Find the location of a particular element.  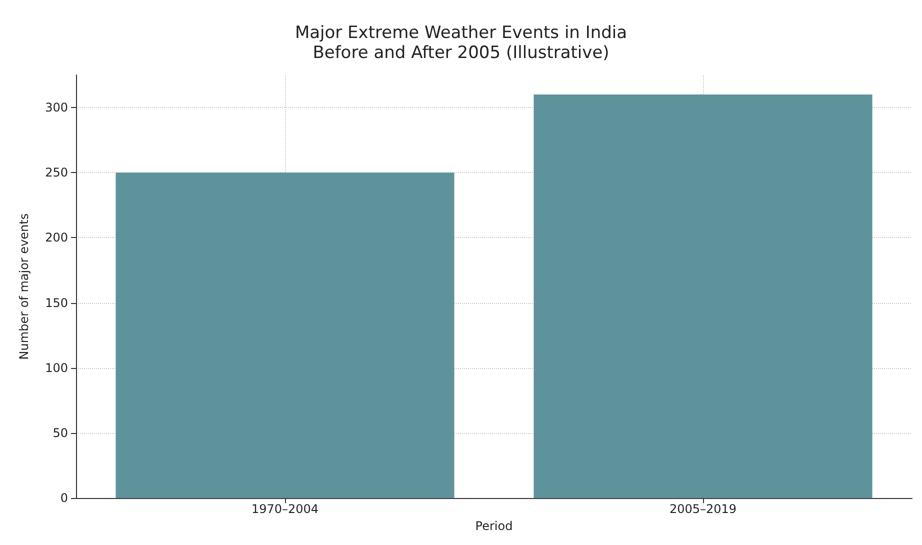

y-tick-label: 250 is located at coordinates (56, 173).